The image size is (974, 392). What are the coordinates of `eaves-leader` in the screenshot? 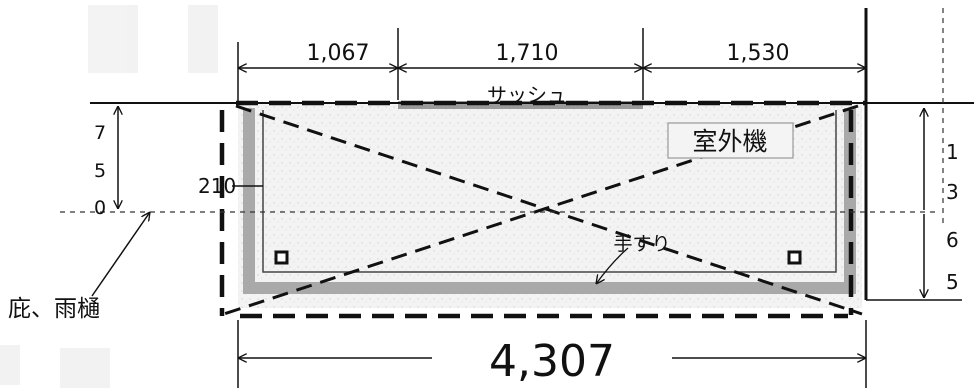 It's located at (120, 254).